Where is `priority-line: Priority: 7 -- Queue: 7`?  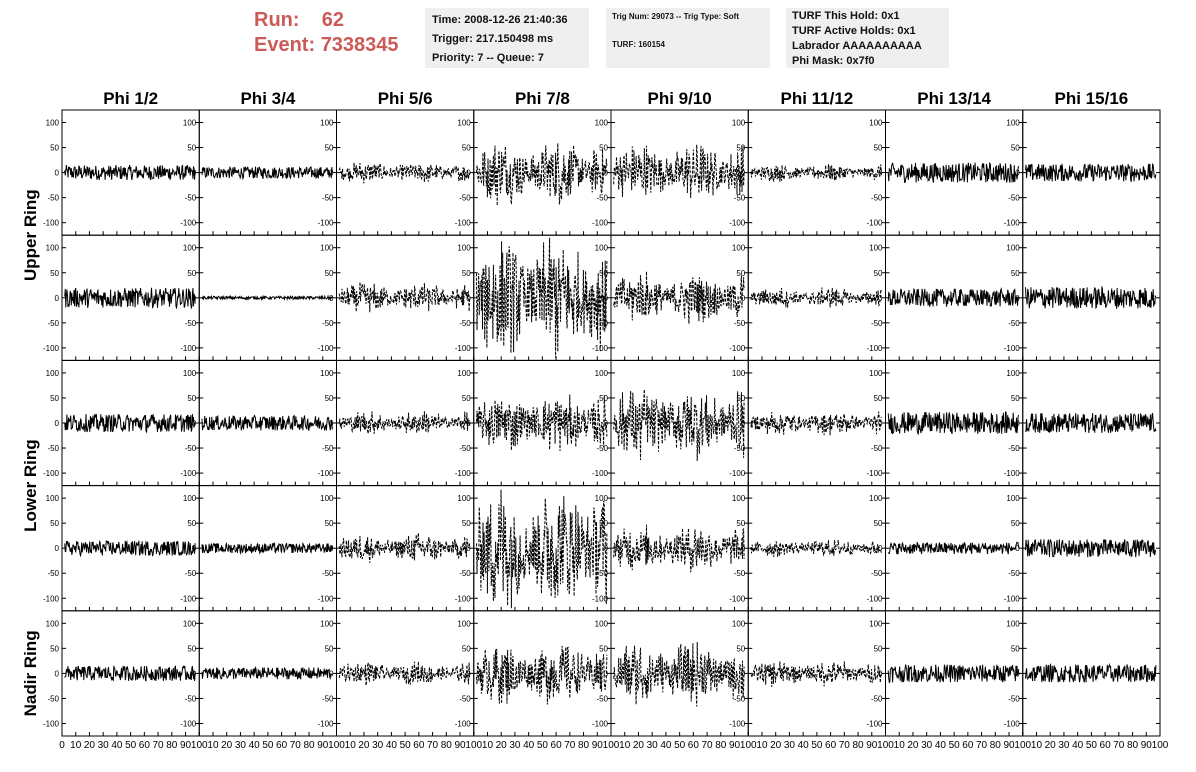 priority-line: Priority: 7 -- Queue: 7 is located at coordinates (488, 58).